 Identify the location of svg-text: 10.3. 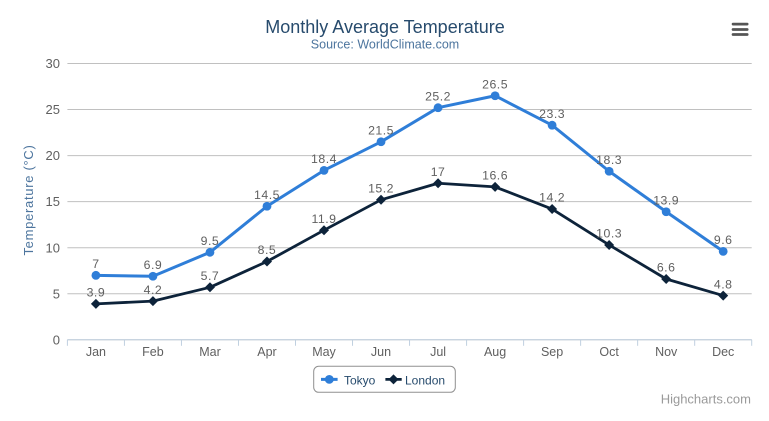
(609, 234).